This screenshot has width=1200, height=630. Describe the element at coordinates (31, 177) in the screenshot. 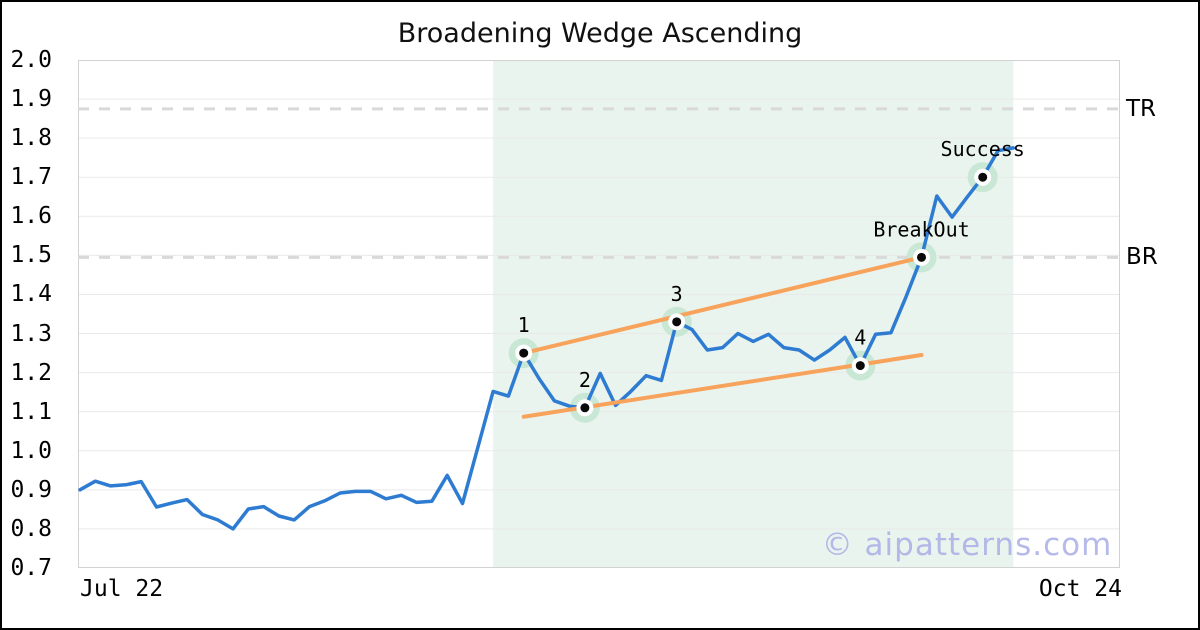

I see `y-tick-label: 1.7` at that location.